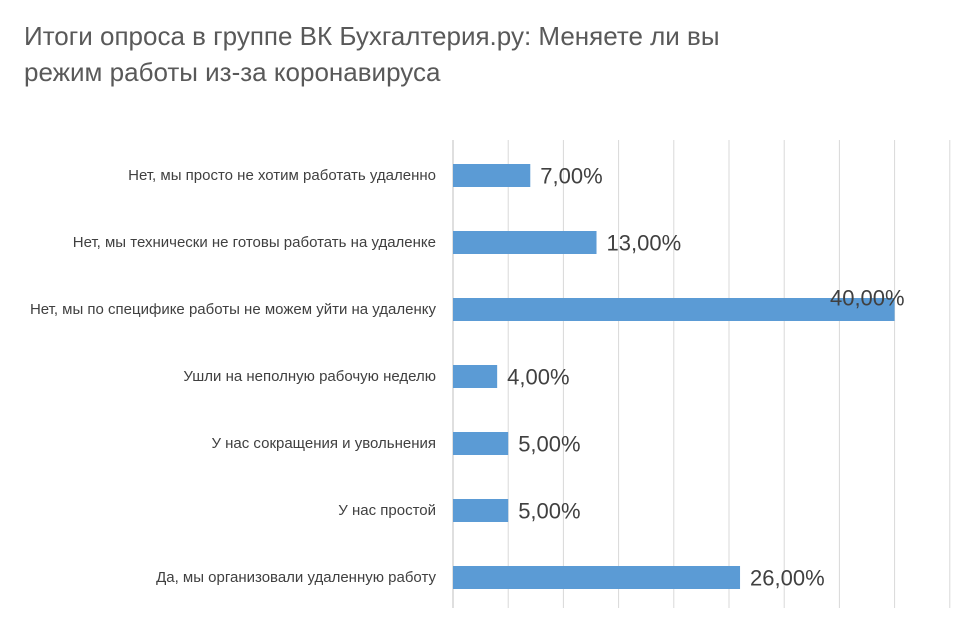 This screenshot has height=631, width=974. What do you see at coordinates (538, 377) in the screenshot?
I see `data-label: 4,00%` at bounding box center [538, 377].